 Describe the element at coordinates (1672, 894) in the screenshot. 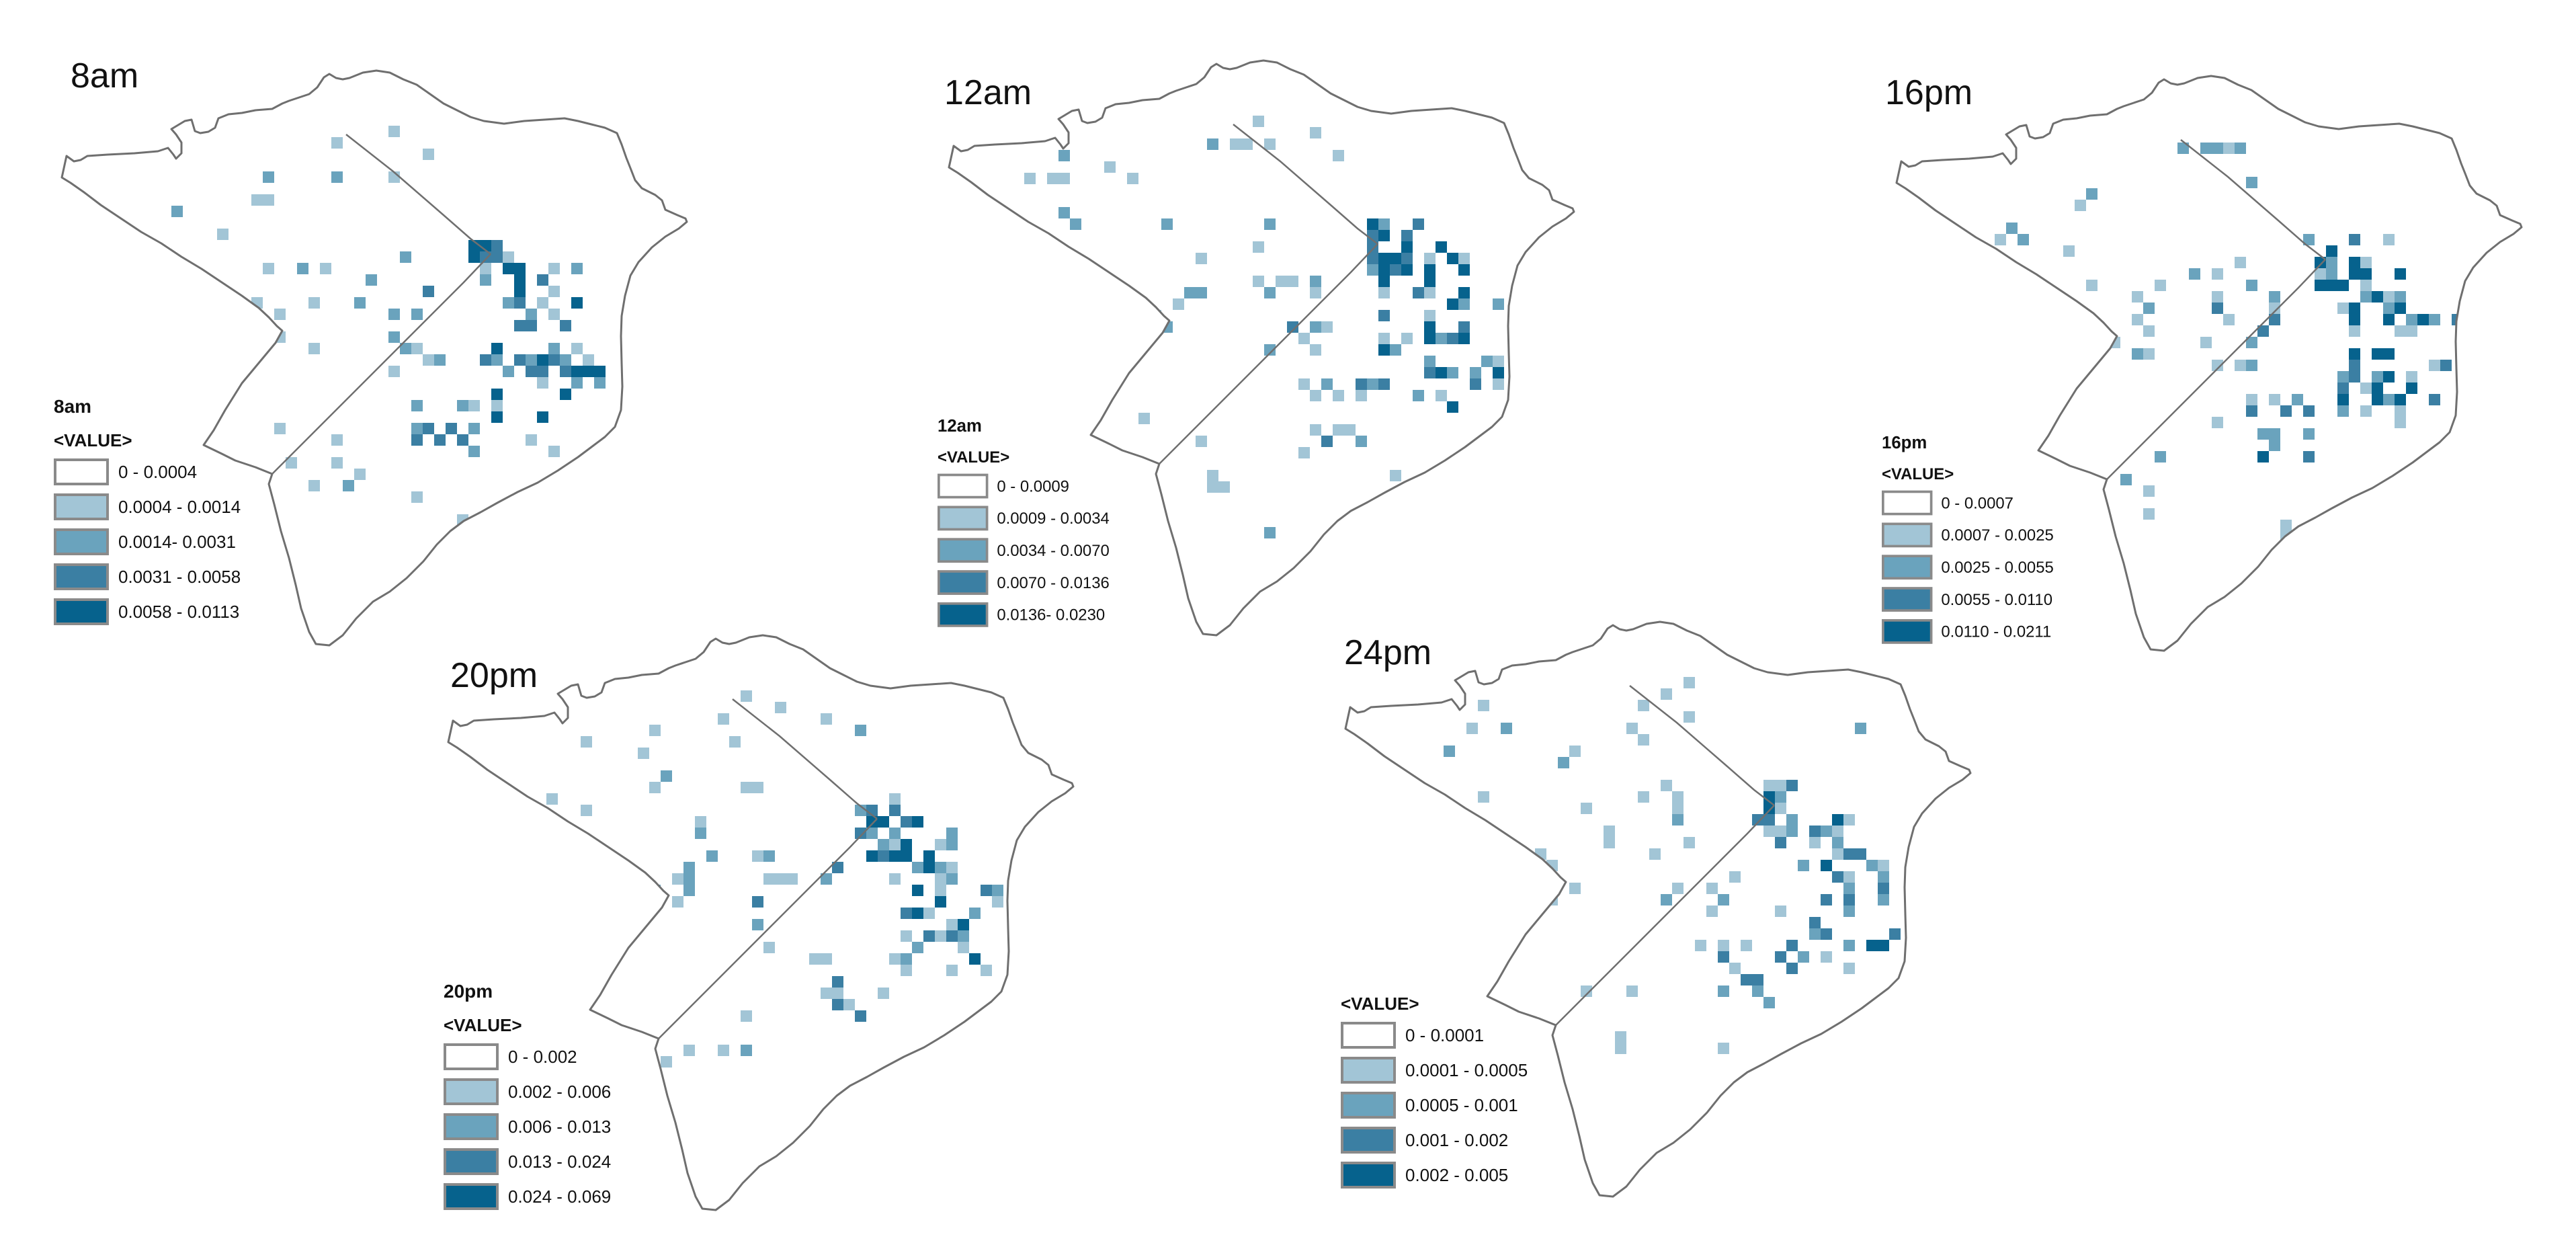

I see `density-grid-24pm` at that location.